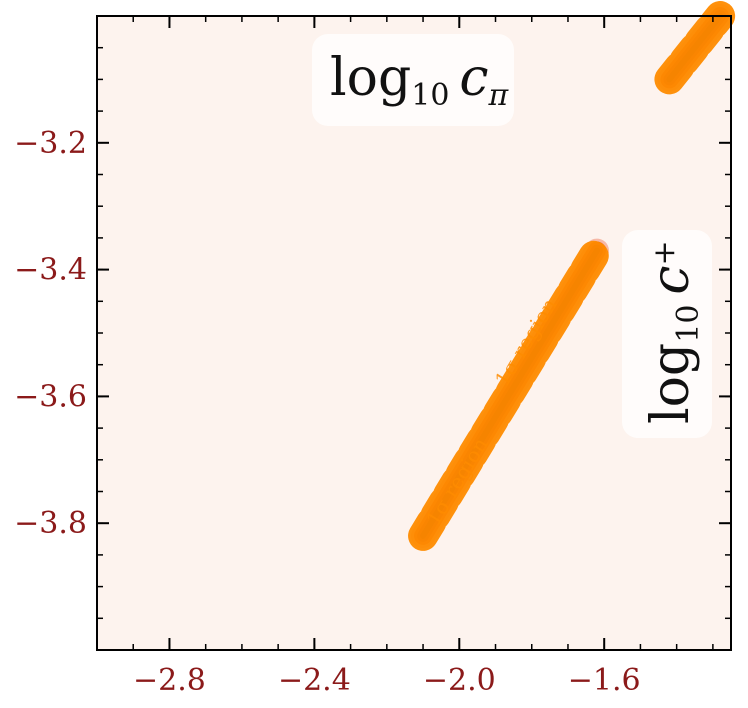 This screenshot has height=708, width=748. I want to click on x-axis-label: log10 cπ, so click(420, 80).